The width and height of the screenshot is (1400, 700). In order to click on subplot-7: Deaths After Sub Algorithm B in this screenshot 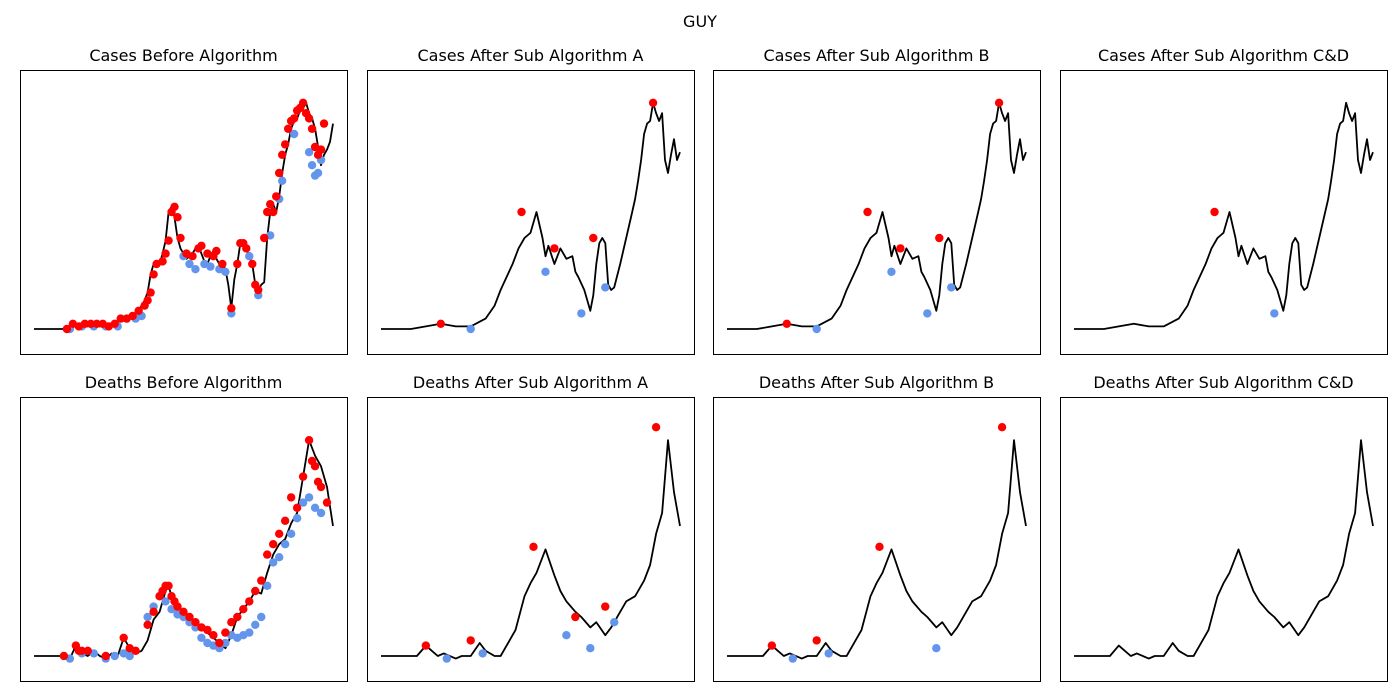, I will do `click(877, 527)`.